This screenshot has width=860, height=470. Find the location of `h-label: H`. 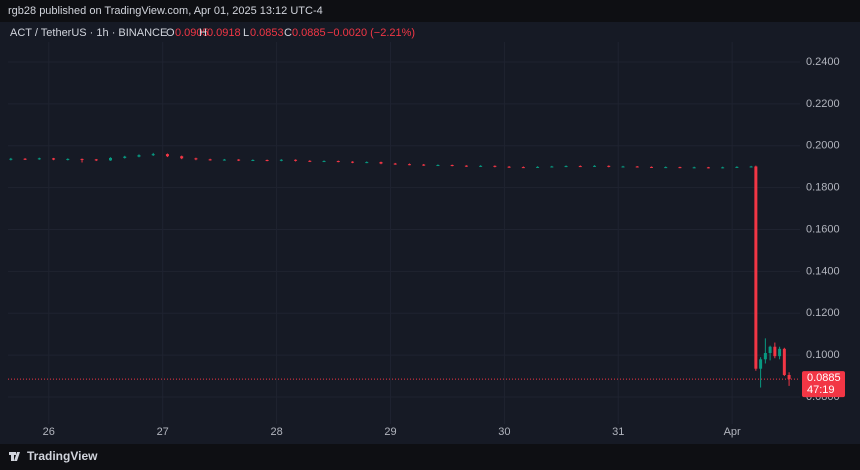

h-label: H is located at coordinates (203, 33).